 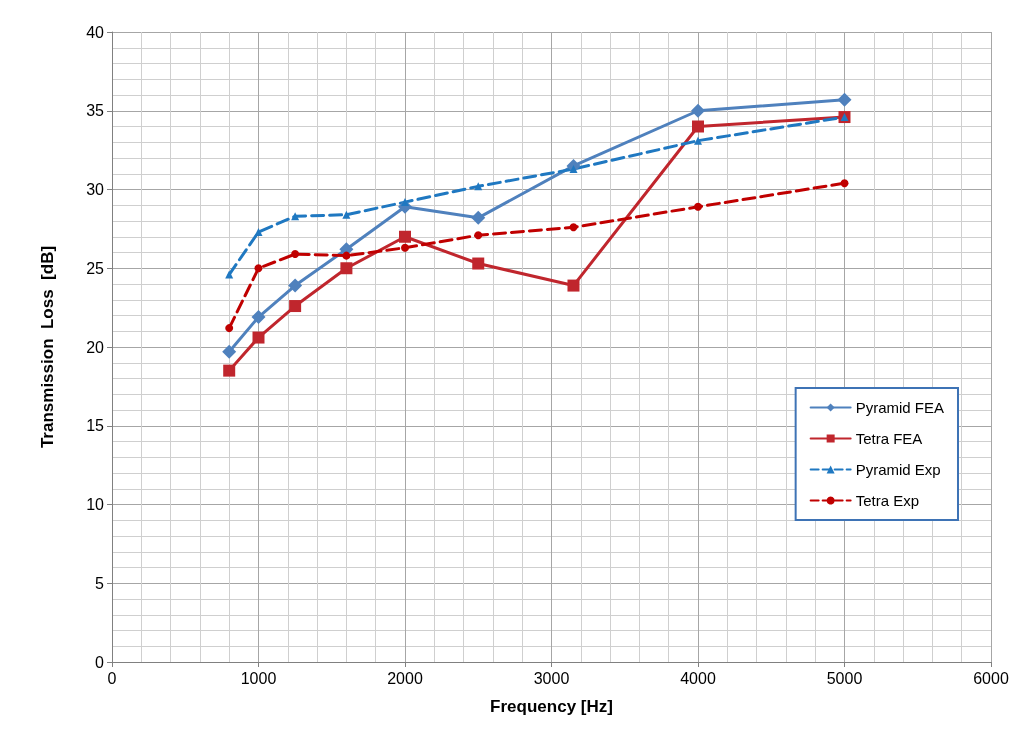 What do you see at coordinates (887, 500) in the screenshot?
I see `legend-label: Tetra Exp` at bounding box center [887, 500].